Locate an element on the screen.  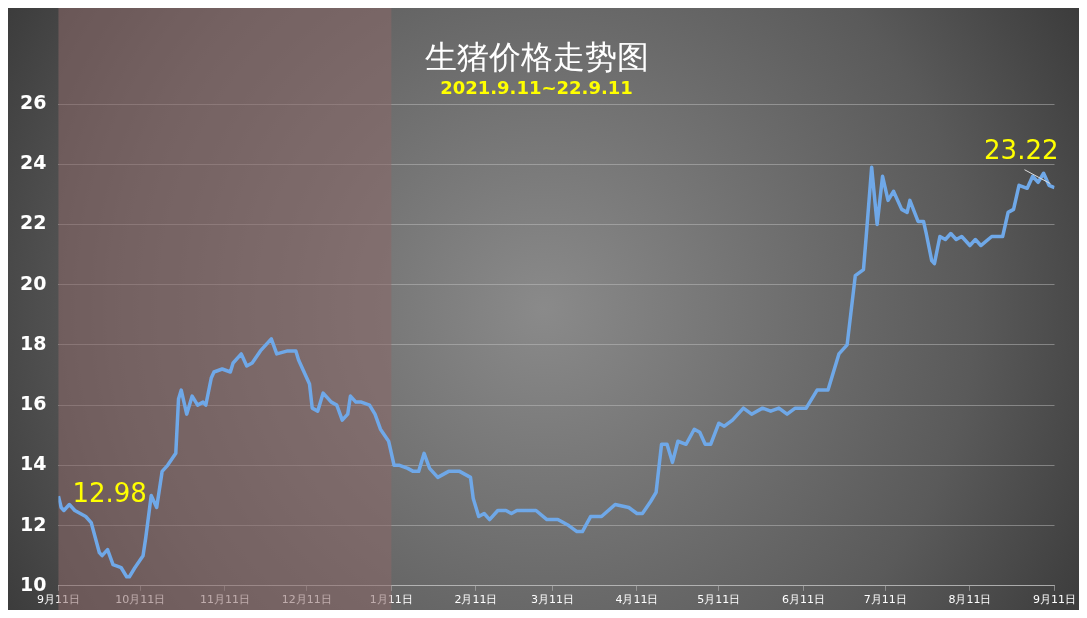
chart-subtitle: 2021.9.11~22.9.11 is located at coordinates (536, 87).